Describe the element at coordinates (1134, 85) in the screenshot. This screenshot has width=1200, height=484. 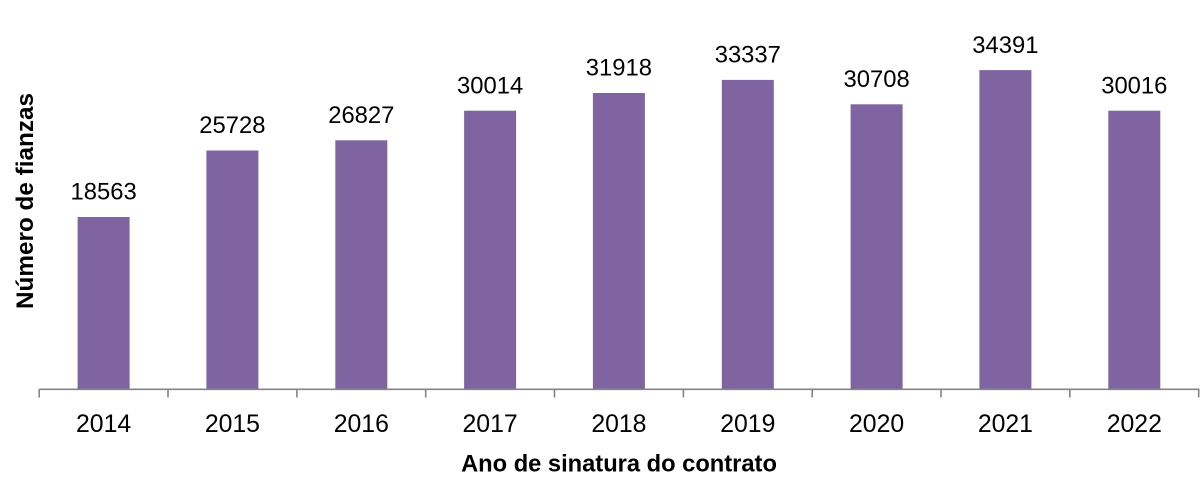
I see `svg-text: 30016` at that location.